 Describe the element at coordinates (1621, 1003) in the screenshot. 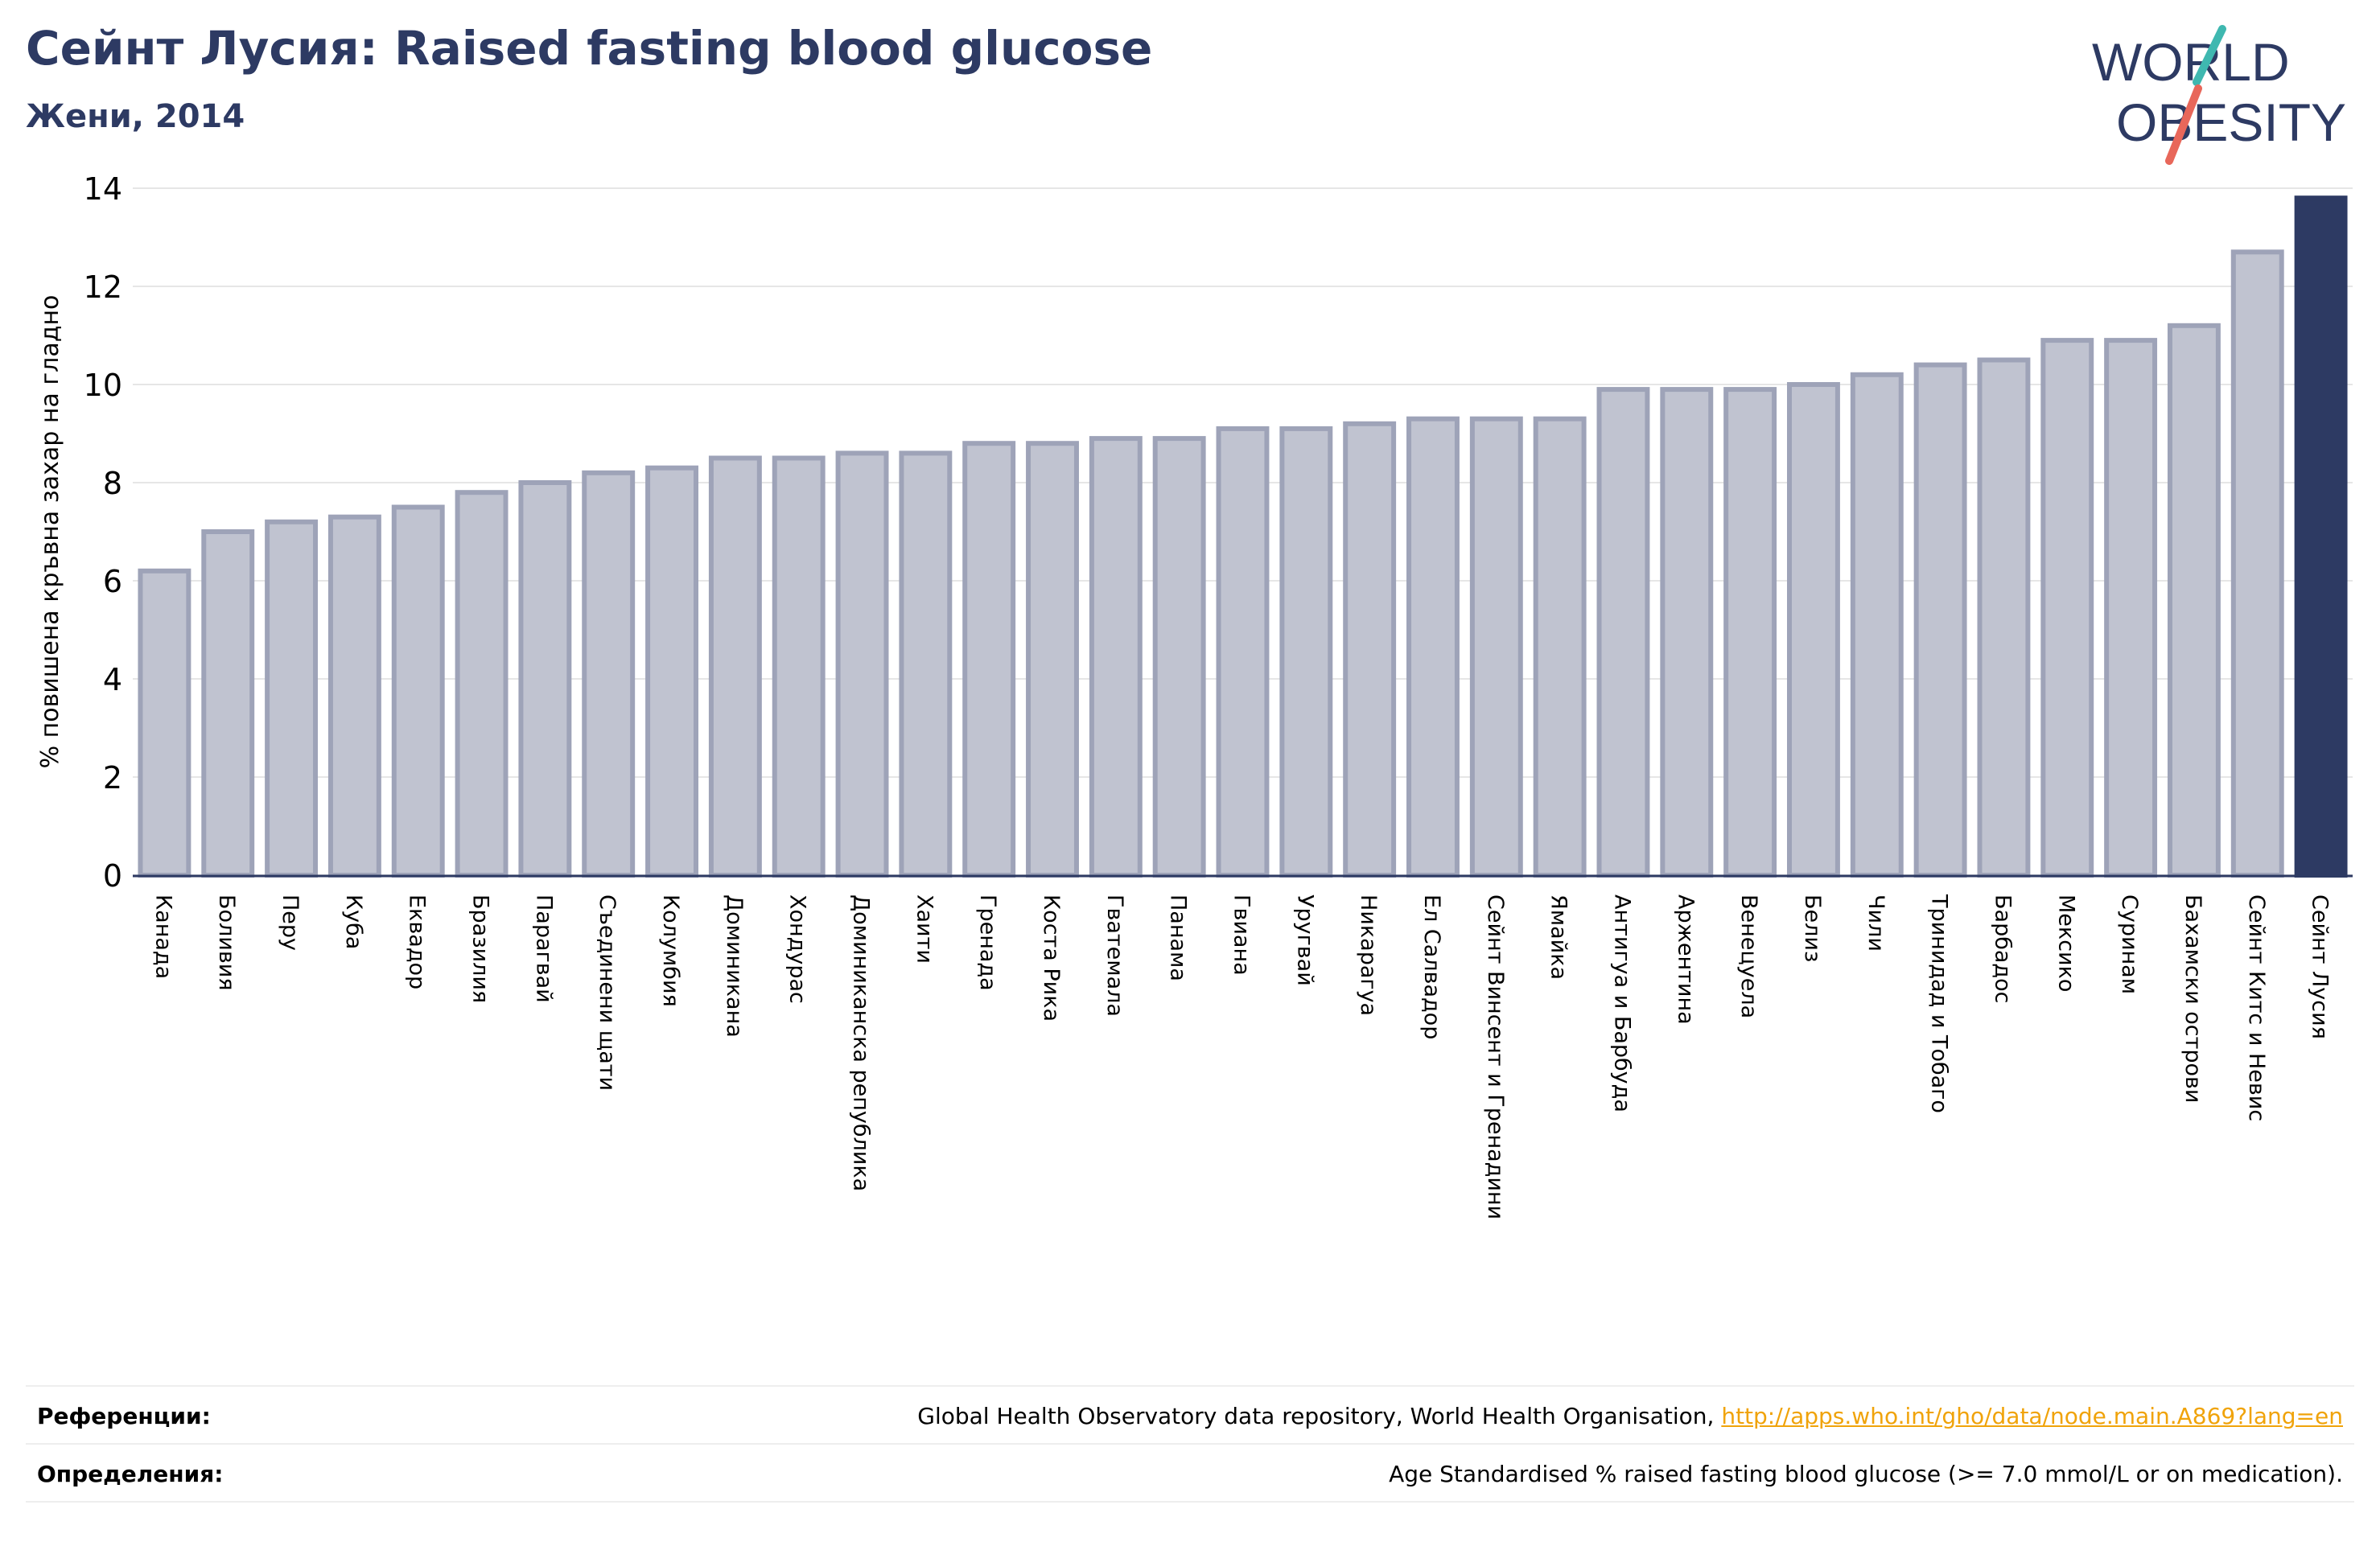

I see `x-tick-label: Антигуа и Барбуда` at that location.